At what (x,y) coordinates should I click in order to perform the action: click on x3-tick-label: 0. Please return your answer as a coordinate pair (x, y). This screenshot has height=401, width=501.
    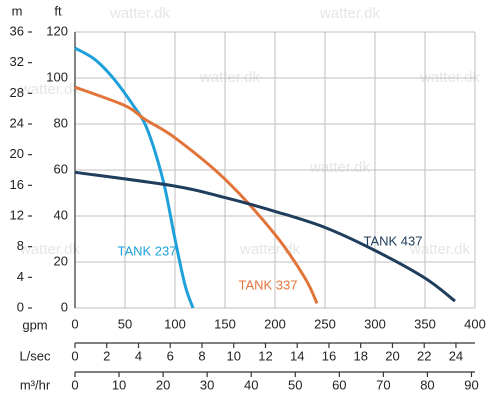
    Looking at the image, I should click on (74, 384).